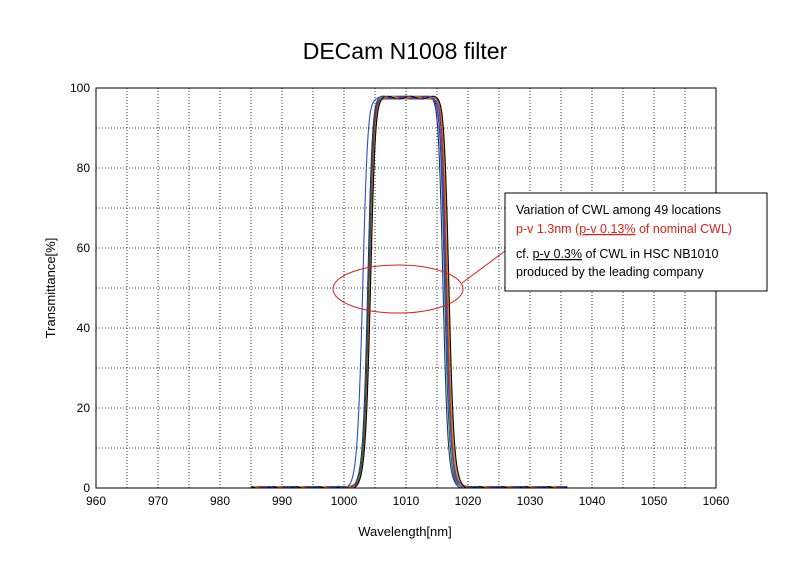 The image size is (800, 573). I want to click on annotation-line-1: Variation of CWL among 49 locations, so click(618, 210).